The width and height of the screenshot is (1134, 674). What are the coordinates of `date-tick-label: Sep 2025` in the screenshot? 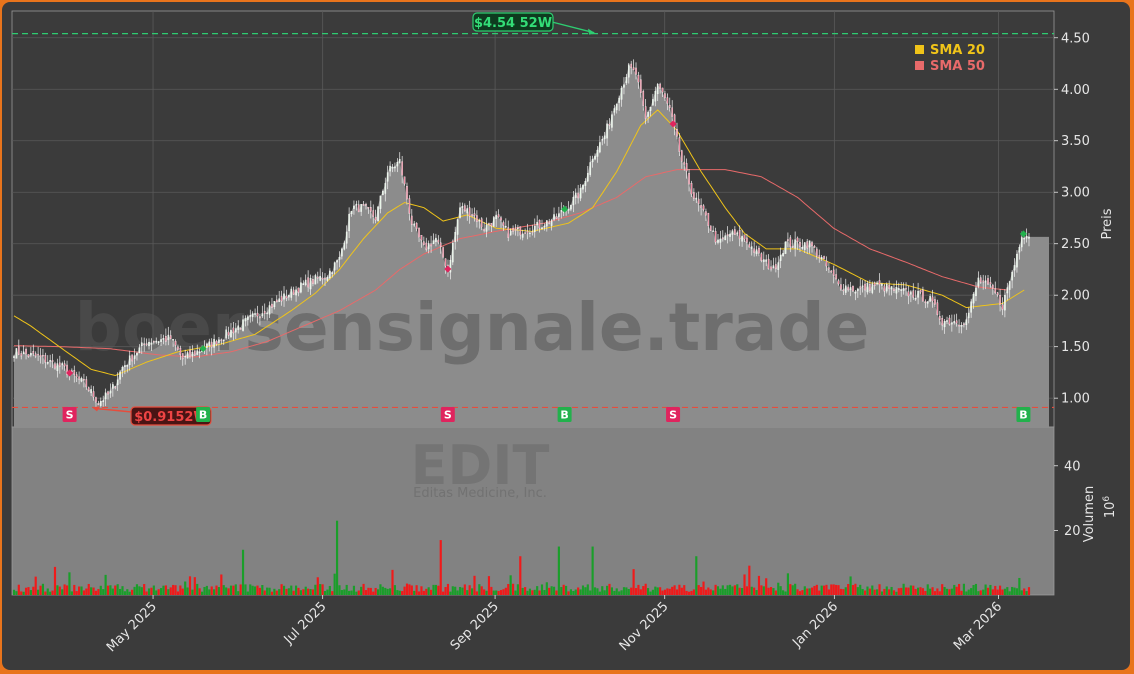 It's located at (475, 626).